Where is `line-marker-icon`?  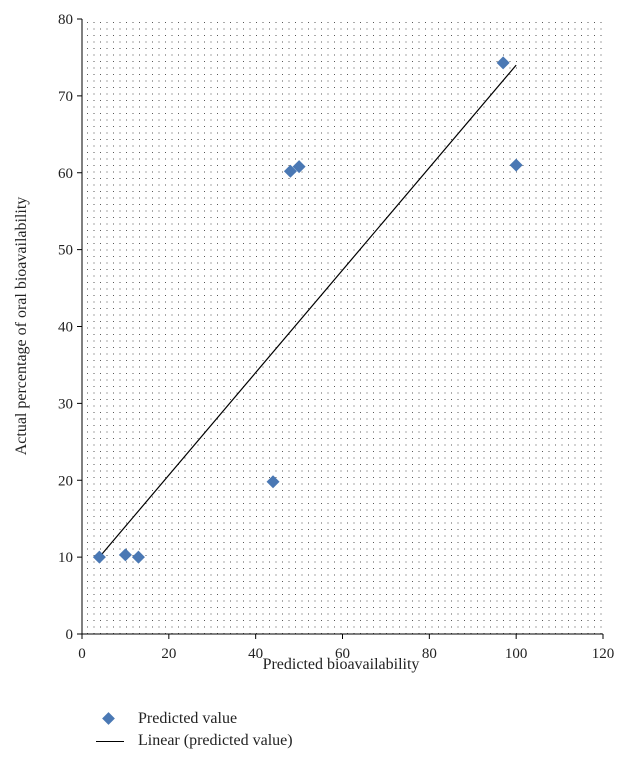
line-marker-icon is located at coordinates (112, 741).